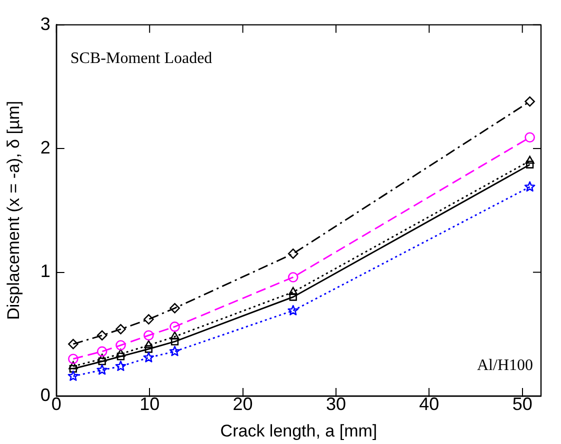 This screenshot has width=561, height=444. Describe the element at coordinates (141, 59) in the screenshot. I see `annotation: SCB-Moment Loaded` at that location.